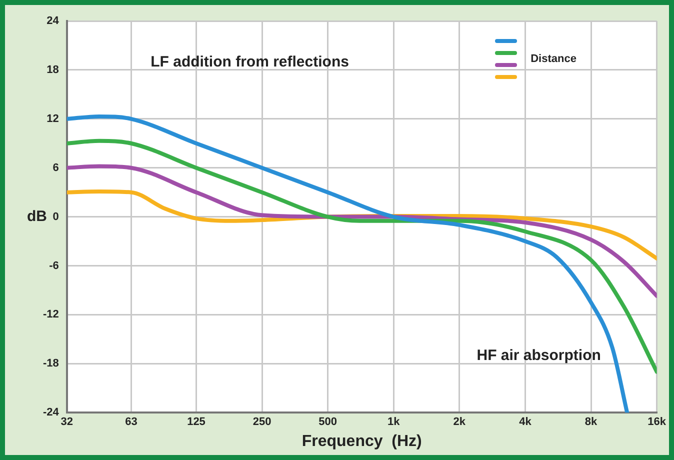 This screenshot has width=674, height=460. What do you see at coordinates (50, 364) in the screenshot?
I see `y-tick-label: -18` at bounding box center [50, 364].